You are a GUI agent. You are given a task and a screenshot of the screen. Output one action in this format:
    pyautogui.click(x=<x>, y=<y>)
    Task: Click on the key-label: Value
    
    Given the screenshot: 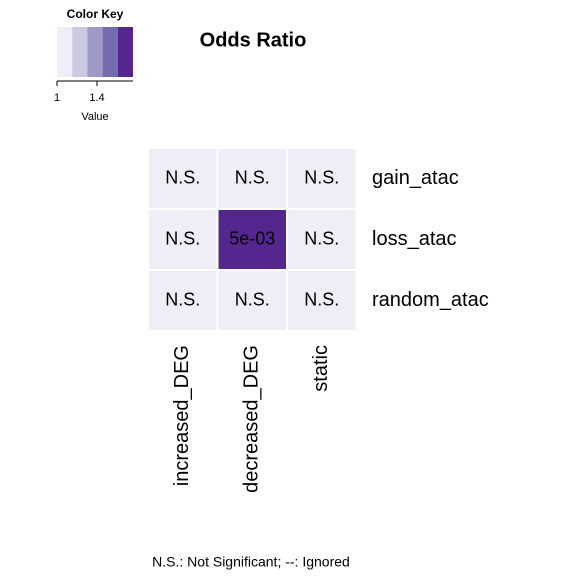 What is the action you would take?
    pyautogui.click(x=94, y=117)
    